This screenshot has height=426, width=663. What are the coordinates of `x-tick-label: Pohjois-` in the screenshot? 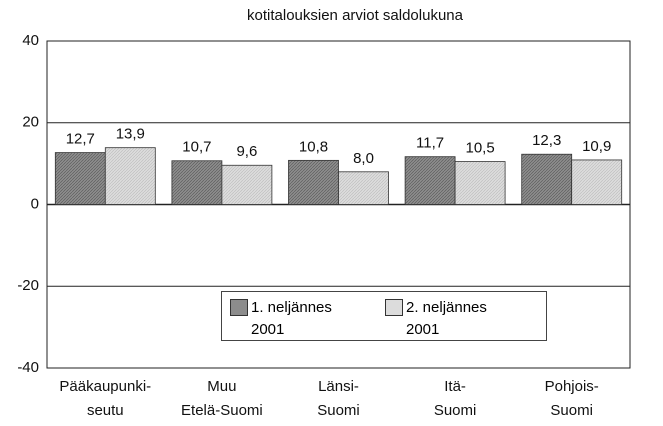 It's located at (572, 386).